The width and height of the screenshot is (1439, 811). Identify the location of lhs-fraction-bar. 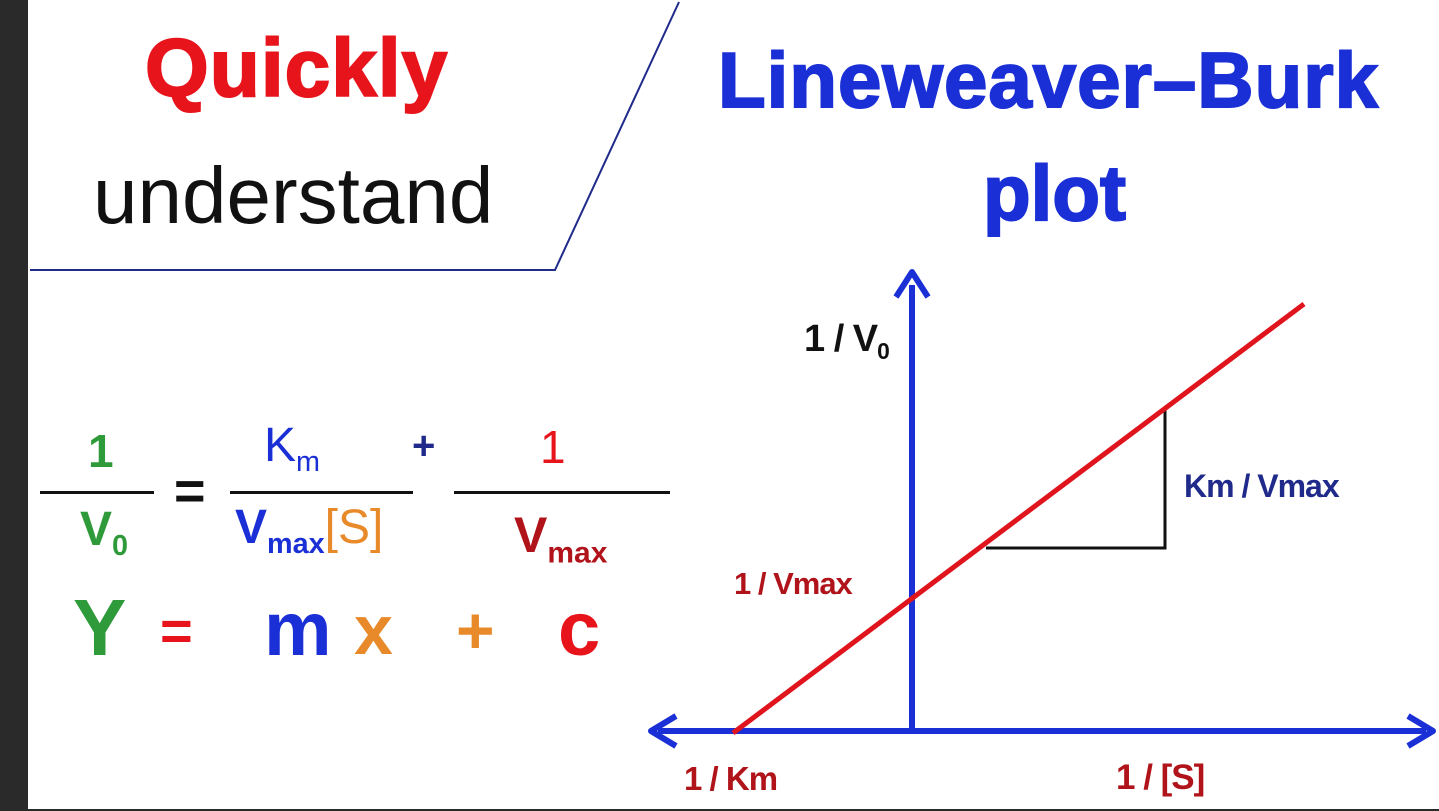
(97, 492).